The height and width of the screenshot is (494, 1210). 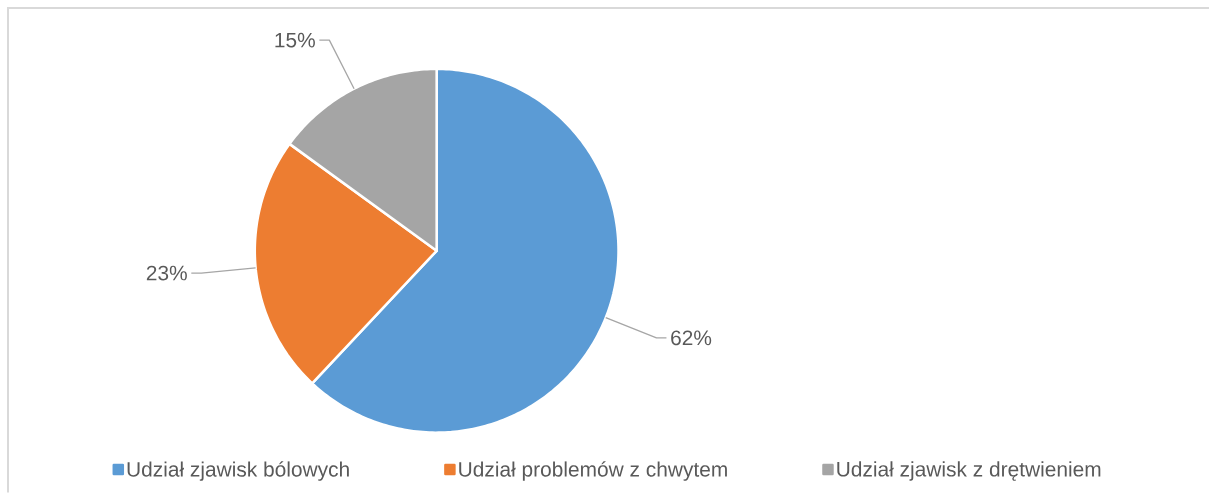 I want to click on legend-label: Udział zjawisk bólowych, so click(x=238, y=471).